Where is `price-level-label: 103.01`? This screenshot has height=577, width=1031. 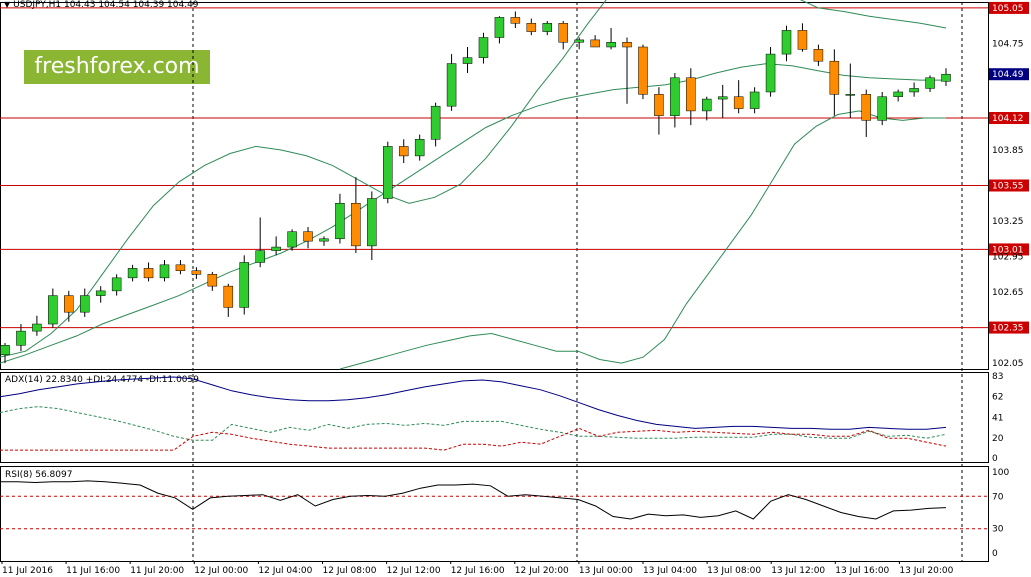
price-level-label: 103.01 is located at coordinates (1008, 250).